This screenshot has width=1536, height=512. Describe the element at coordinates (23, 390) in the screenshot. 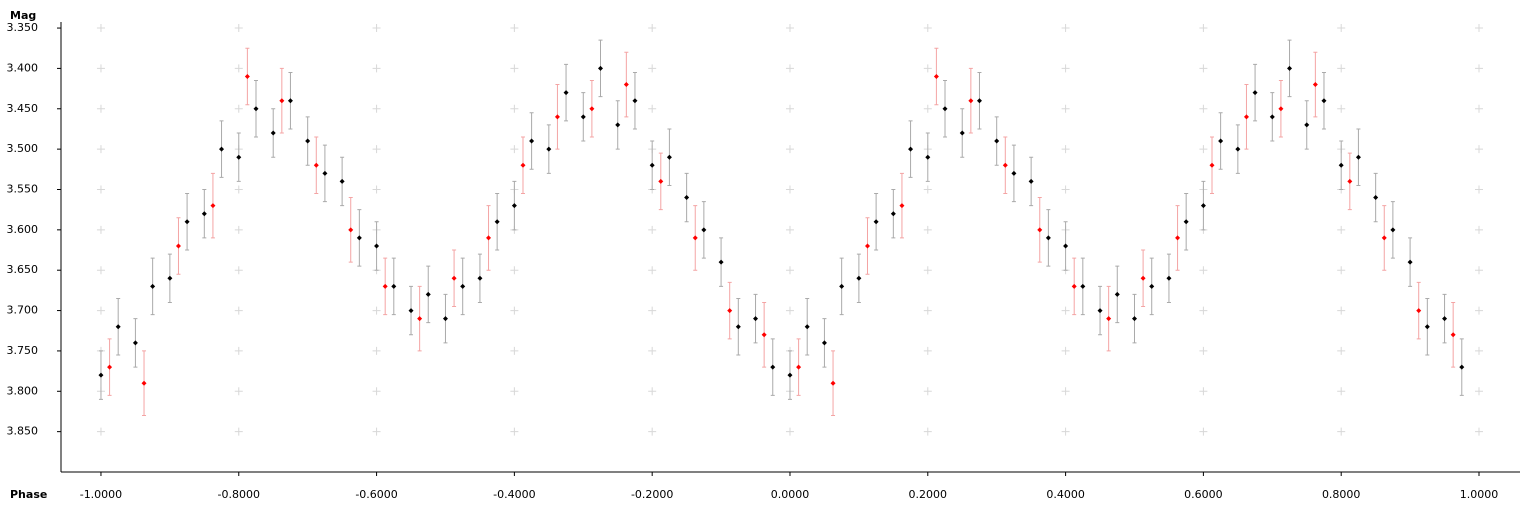

I see `y-tick-label: 3.800` at that location.